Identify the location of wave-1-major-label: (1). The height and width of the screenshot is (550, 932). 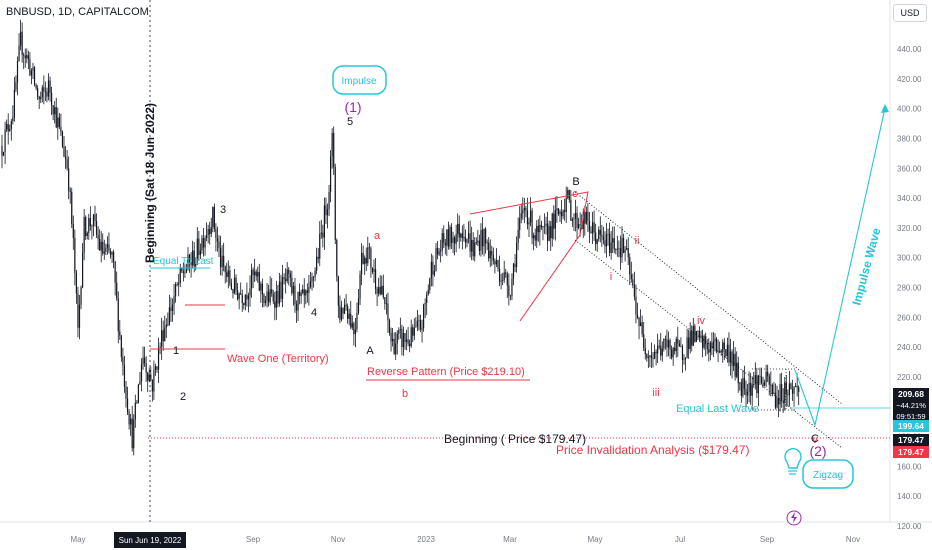
(352, 107).